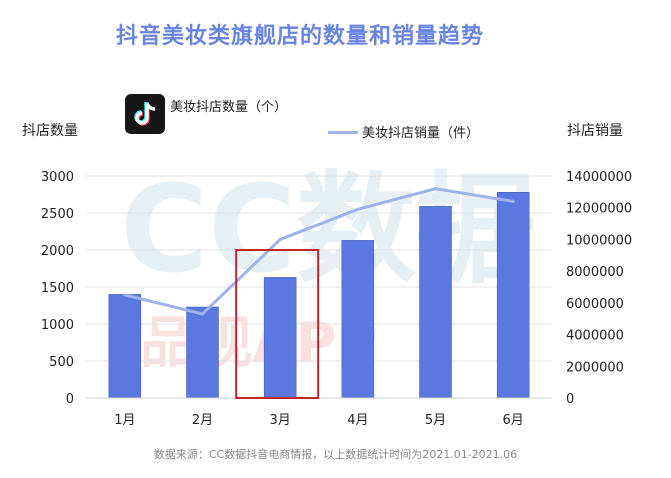 The image size is (671, 478). Describe the element at coordinates (57, 214) in the screenshot. I see `y-left-tick-label: 2500` at that location.